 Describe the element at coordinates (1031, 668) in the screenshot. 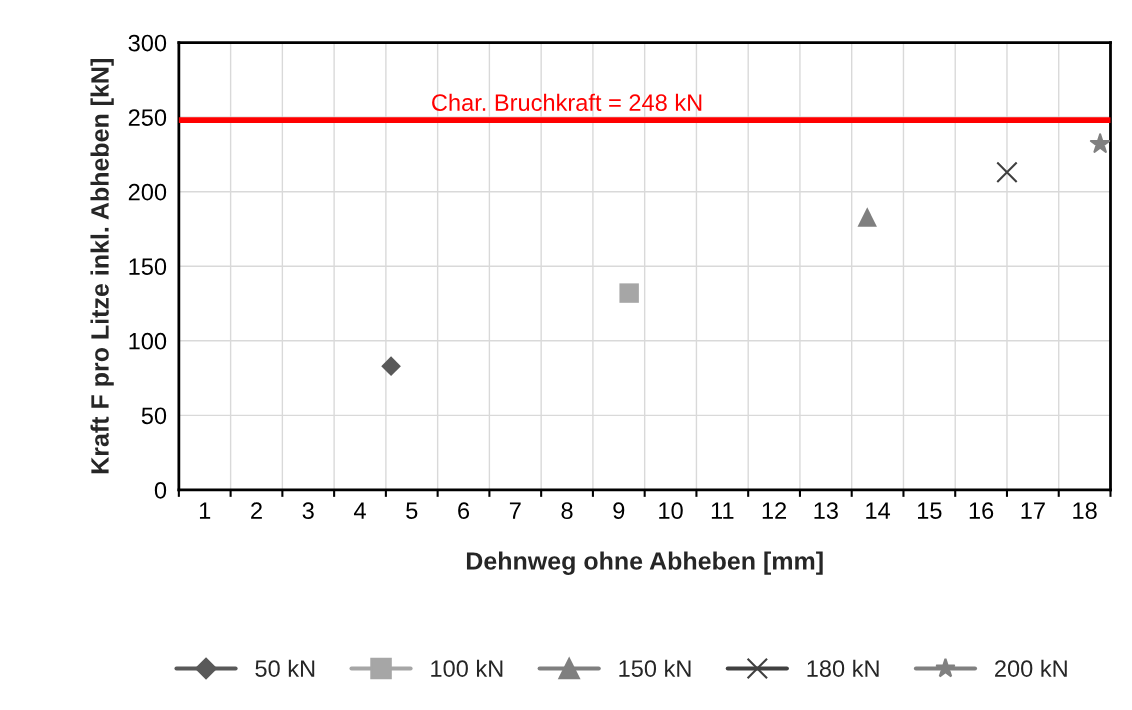

I see `legend-label: 200 kN` at that location.